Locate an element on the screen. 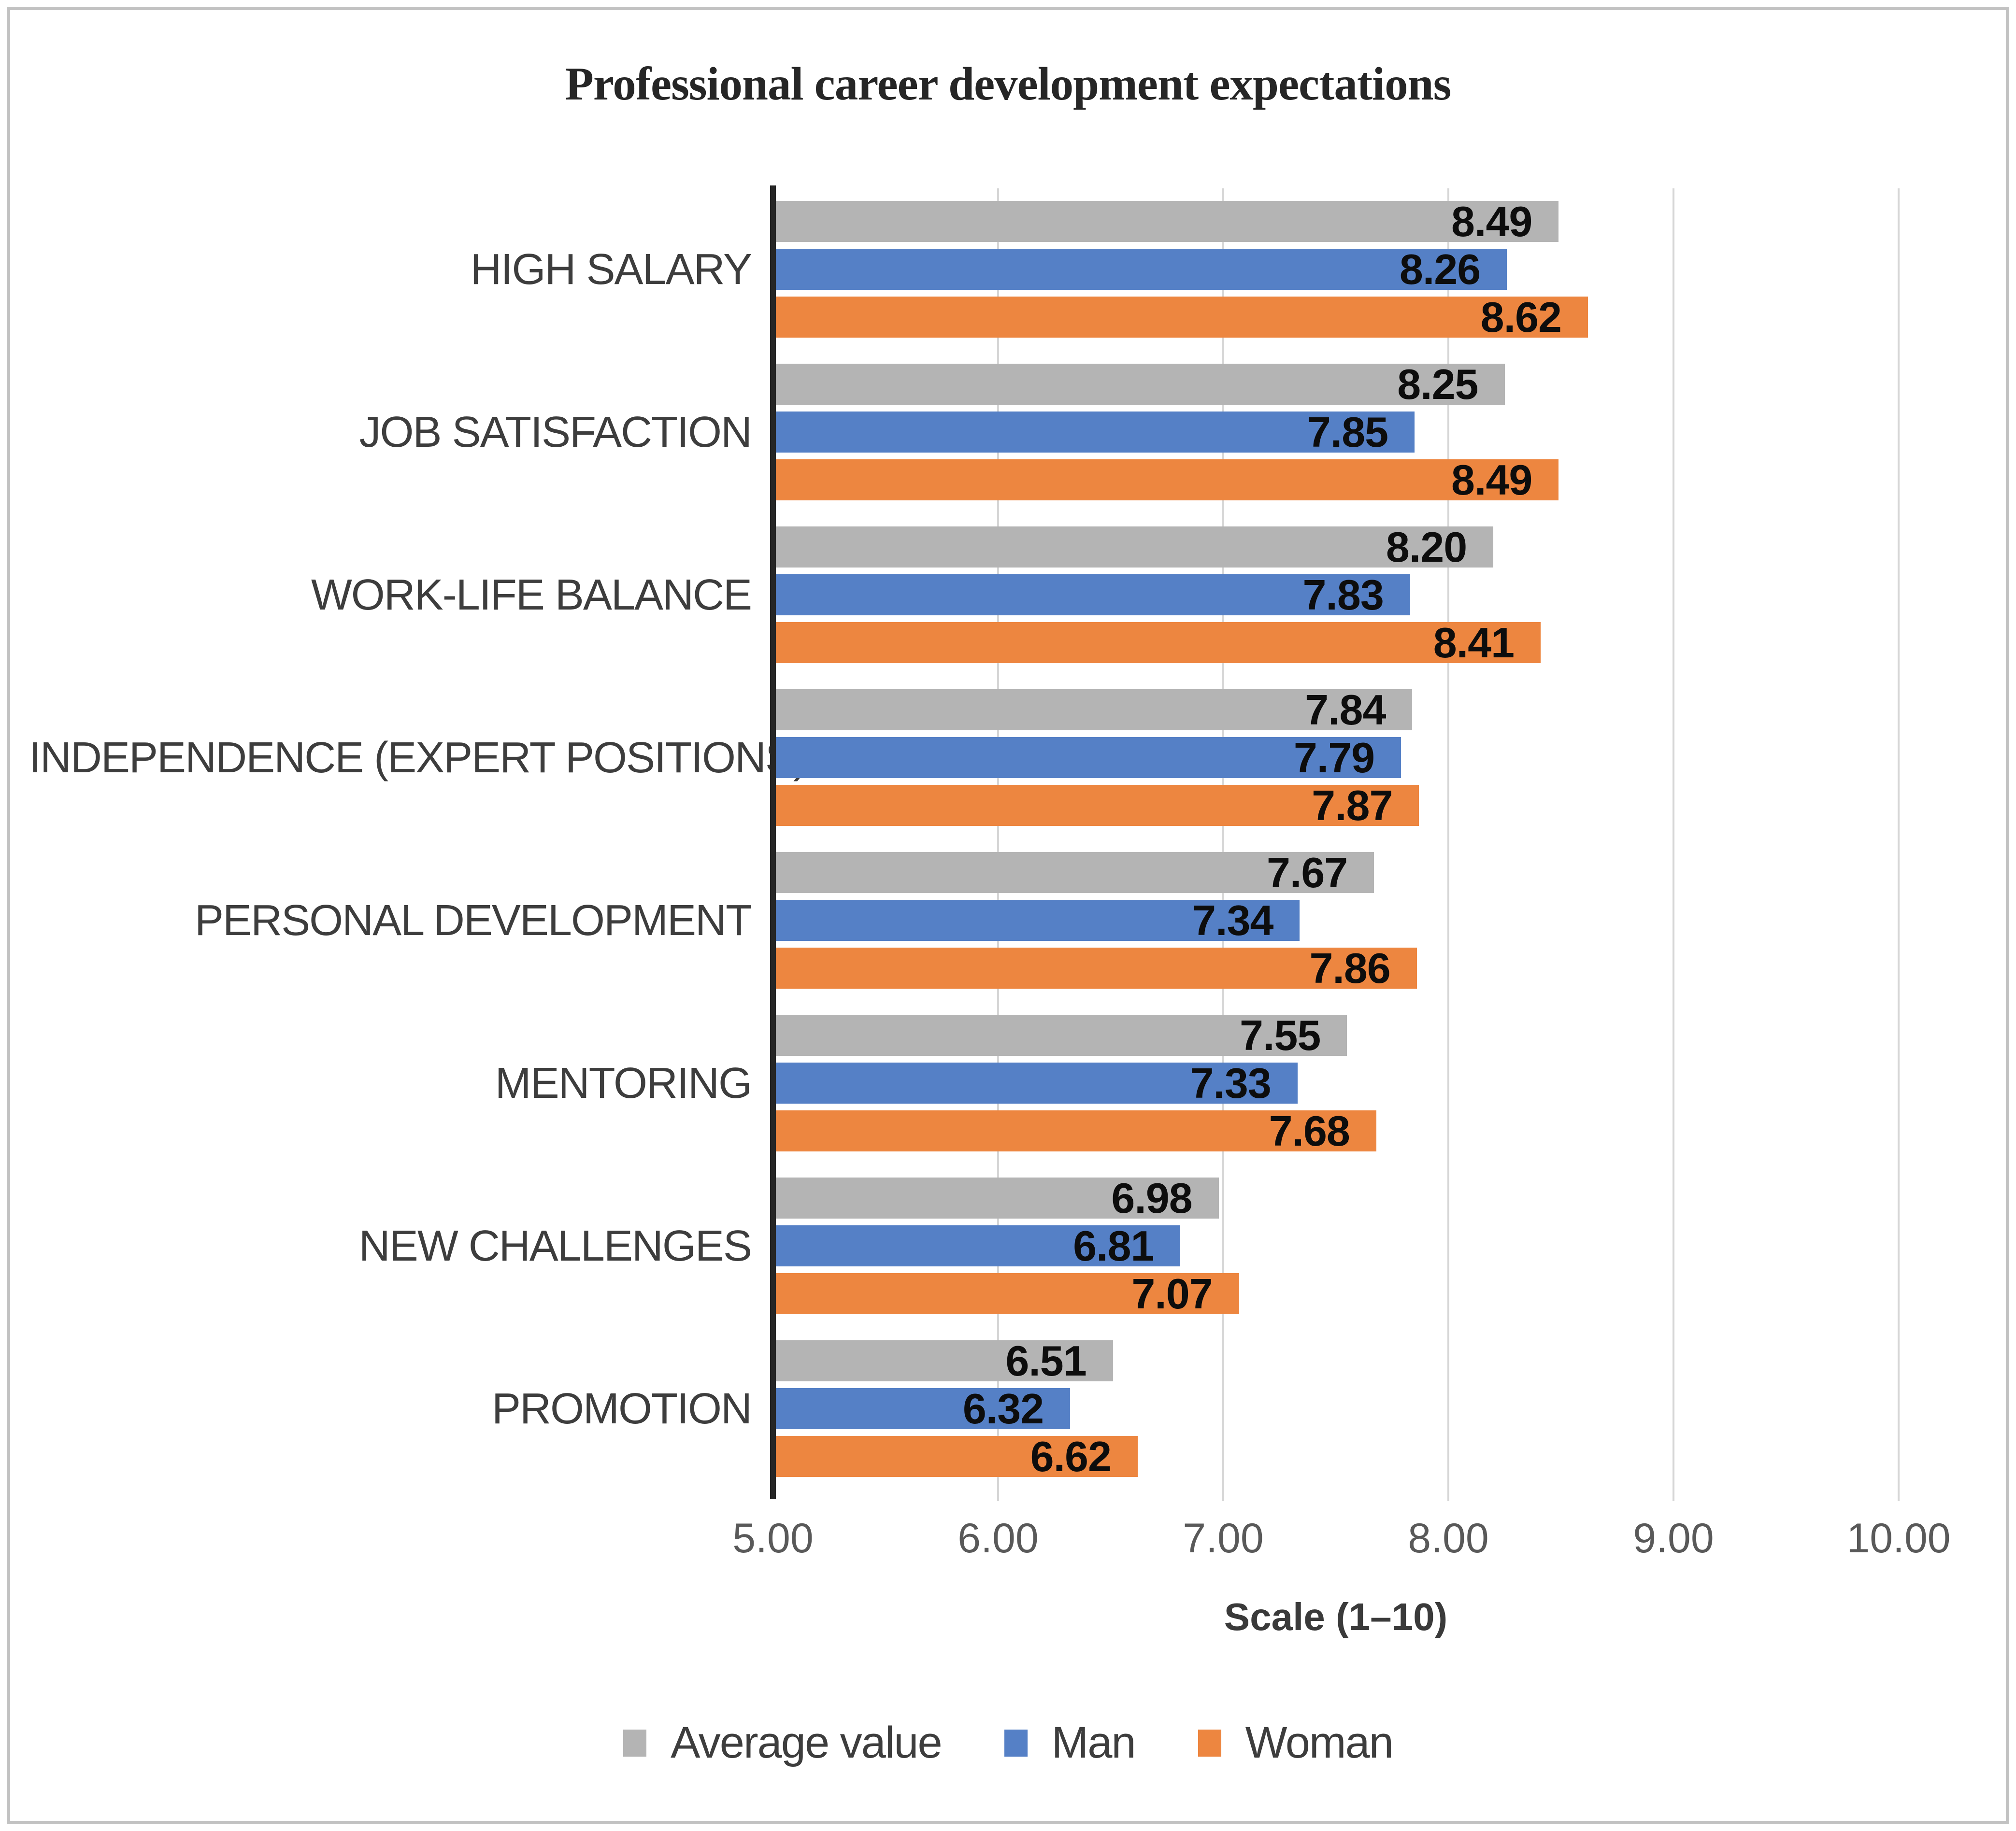  legend-item-average-value: Average value is located at coordinates (783, 1742).